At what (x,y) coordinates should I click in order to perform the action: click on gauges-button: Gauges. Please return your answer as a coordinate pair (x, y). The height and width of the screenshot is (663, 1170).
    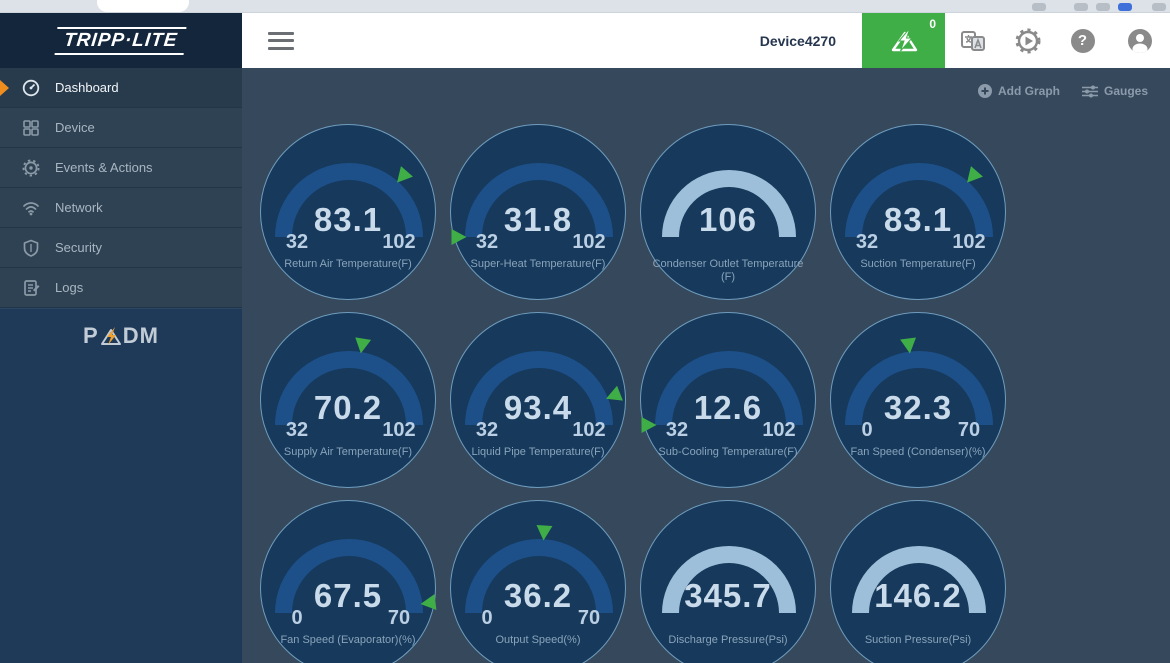
    Looking at the image, I should click on (1114, 91).